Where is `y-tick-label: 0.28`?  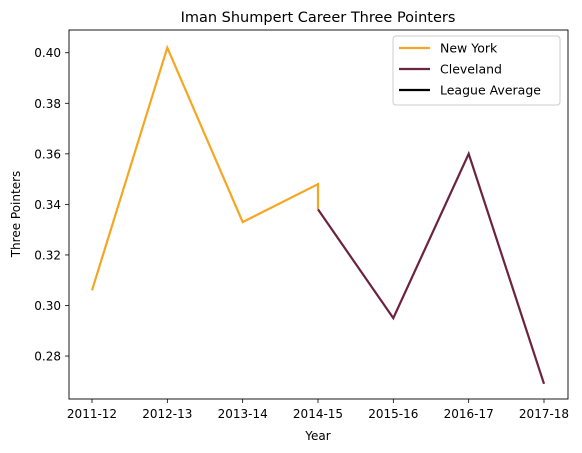 y-tick-label: 0.28 is located at coordinates (47, 357).